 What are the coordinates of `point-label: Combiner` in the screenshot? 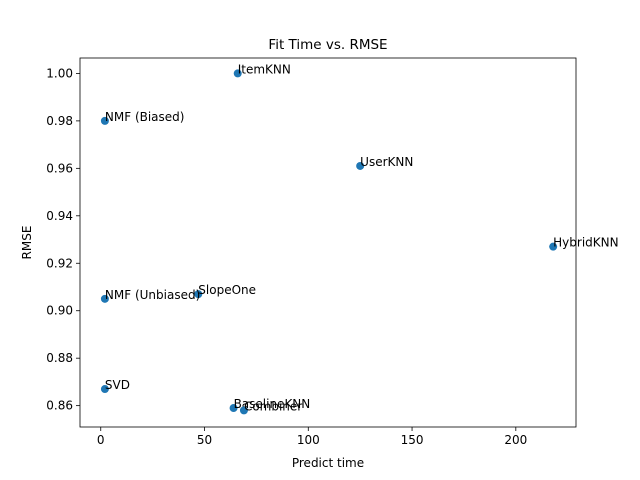 It's located at (273, 406).